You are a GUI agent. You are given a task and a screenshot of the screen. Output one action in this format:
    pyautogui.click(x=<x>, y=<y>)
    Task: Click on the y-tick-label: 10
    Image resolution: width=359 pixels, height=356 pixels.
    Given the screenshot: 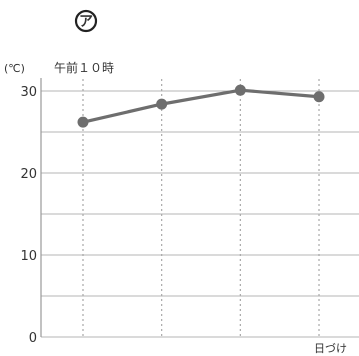 What is the action you would take?
    pyautogui.click(x=28, y=256)
    